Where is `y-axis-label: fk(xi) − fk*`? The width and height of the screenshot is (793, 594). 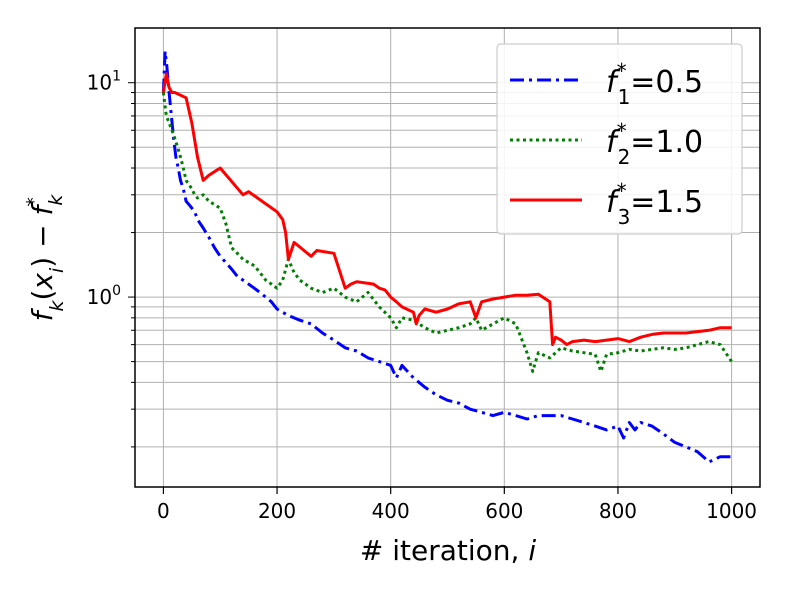
y-axis-label: fk(xi) − fk* is located at coordinates (45, 258).